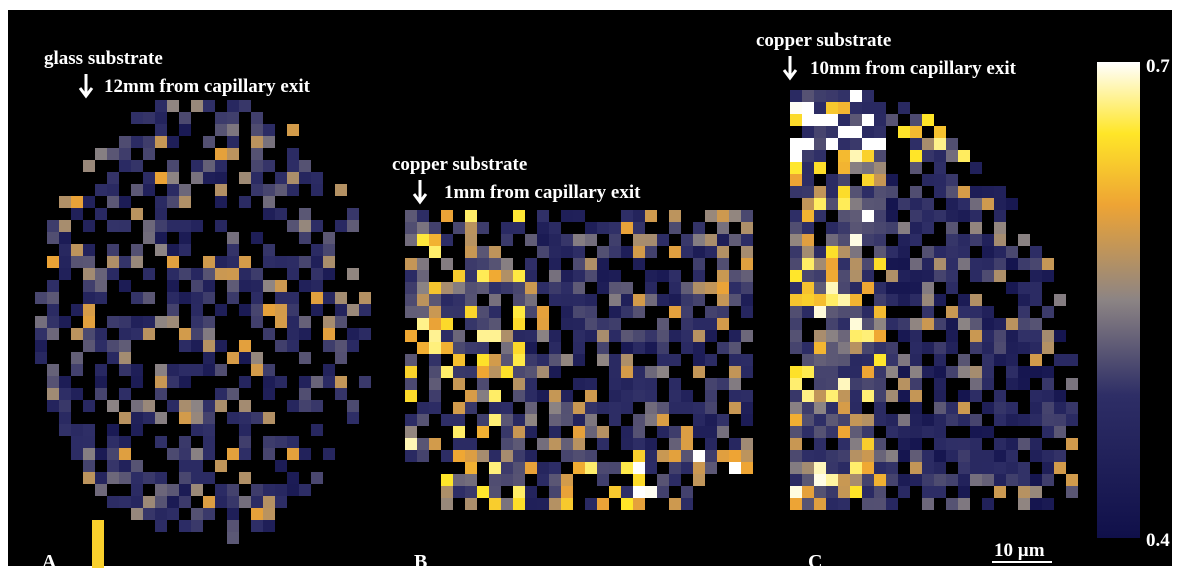  I want to click on panel-label: B, so click(420, 562).